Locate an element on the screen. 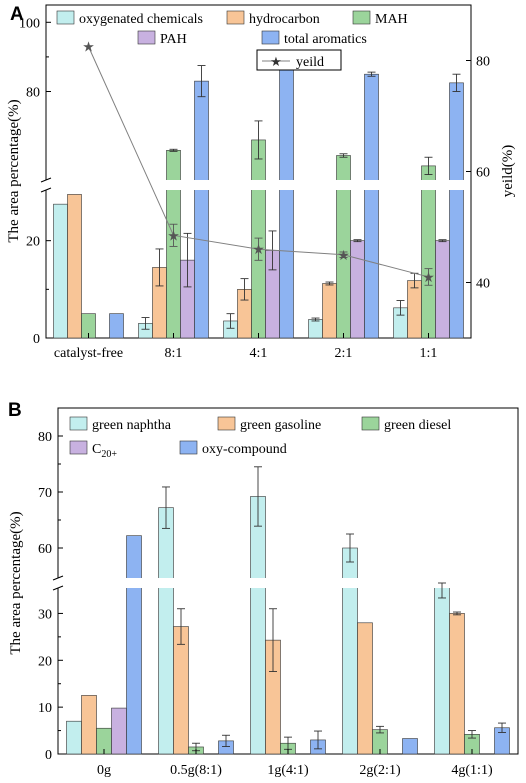 Image resolution: width=526 pixels, height=783 pixels. panel-a-right-tick-label-40: 40 is located at coordinates (483, 284).